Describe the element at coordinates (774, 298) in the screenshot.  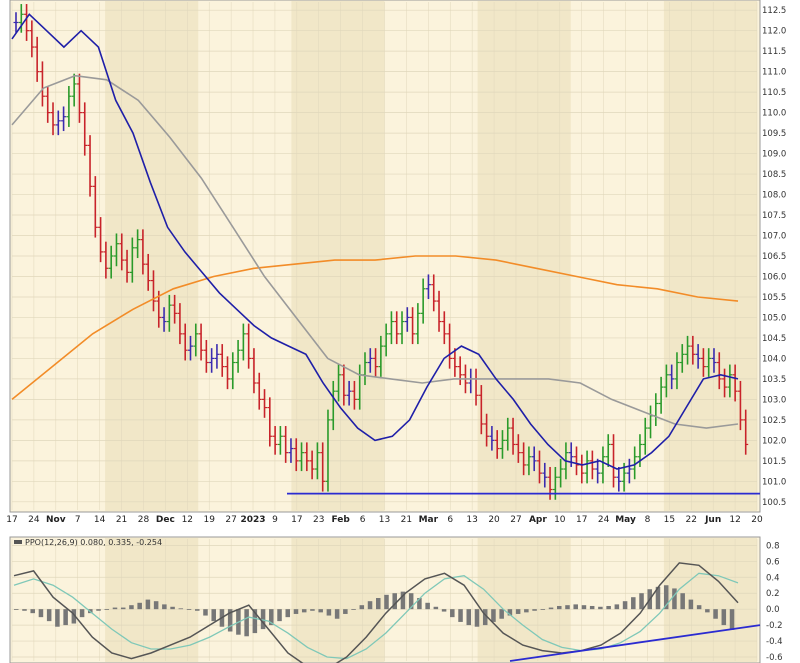
I see `price-y-tick-label: 105.5` at that location.